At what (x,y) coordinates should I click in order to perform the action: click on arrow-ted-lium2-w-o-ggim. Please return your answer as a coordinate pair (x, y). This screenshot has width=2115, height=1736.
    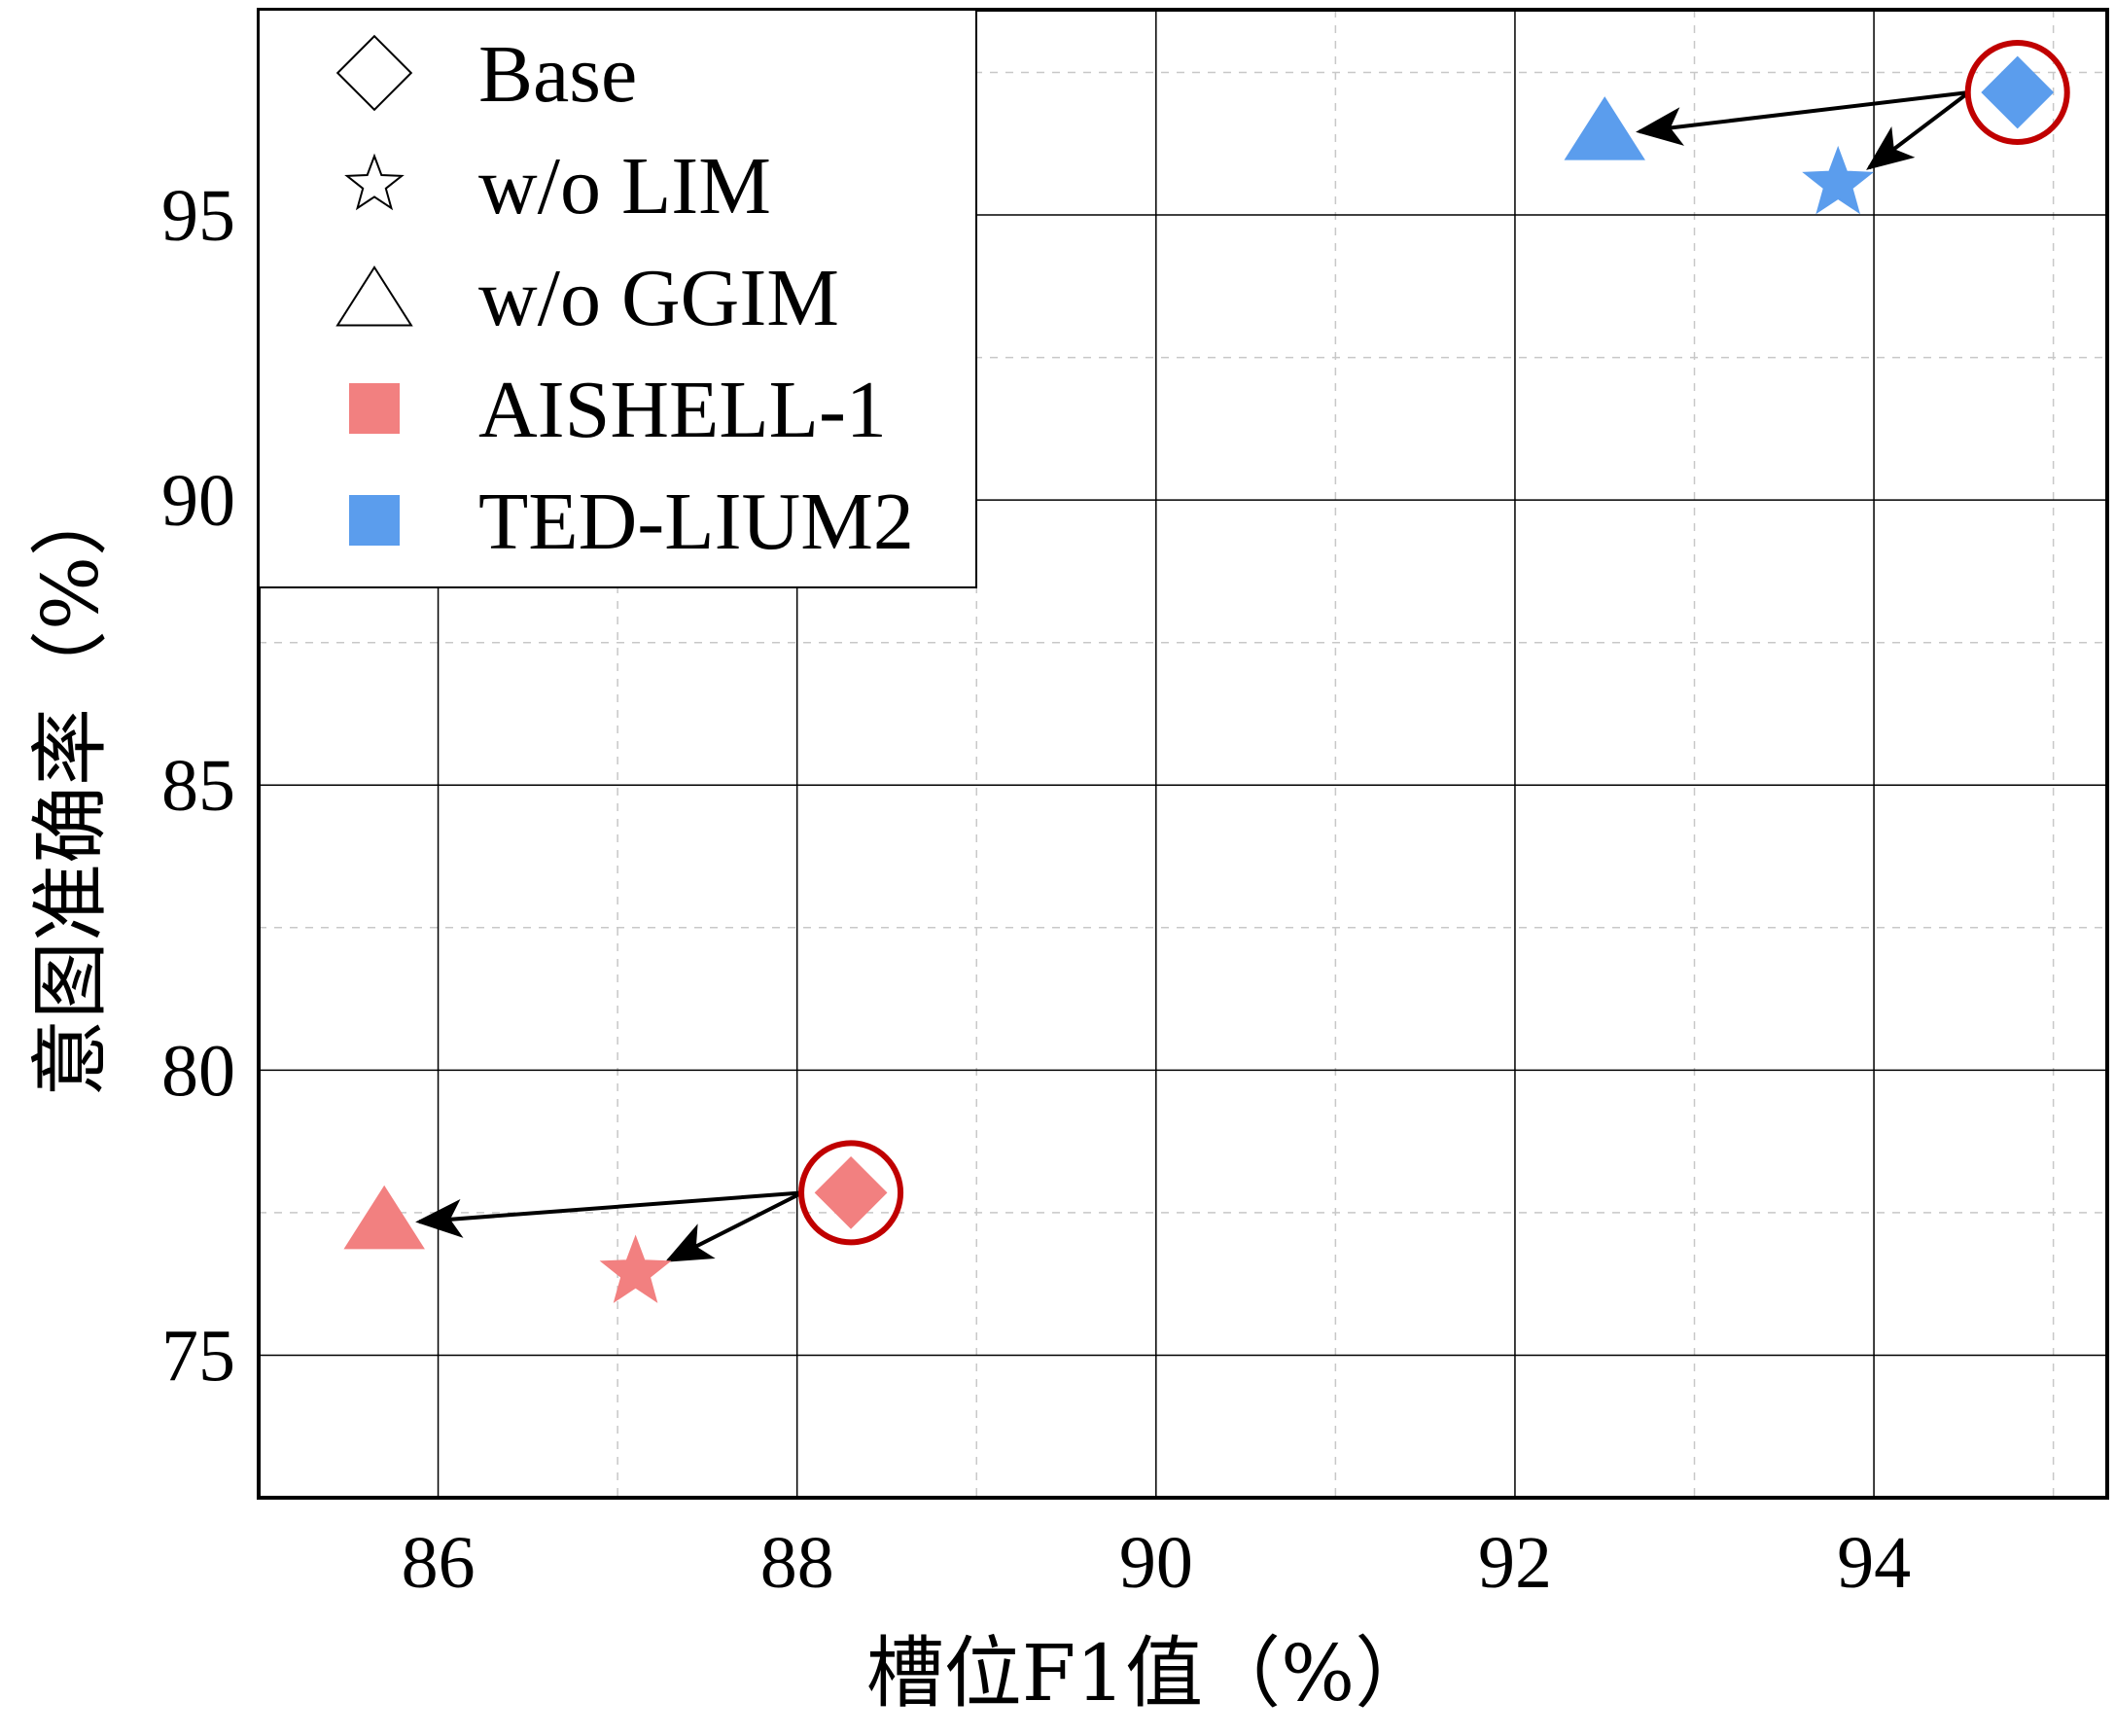
    Looking at the image, I should click on (1802, 118).